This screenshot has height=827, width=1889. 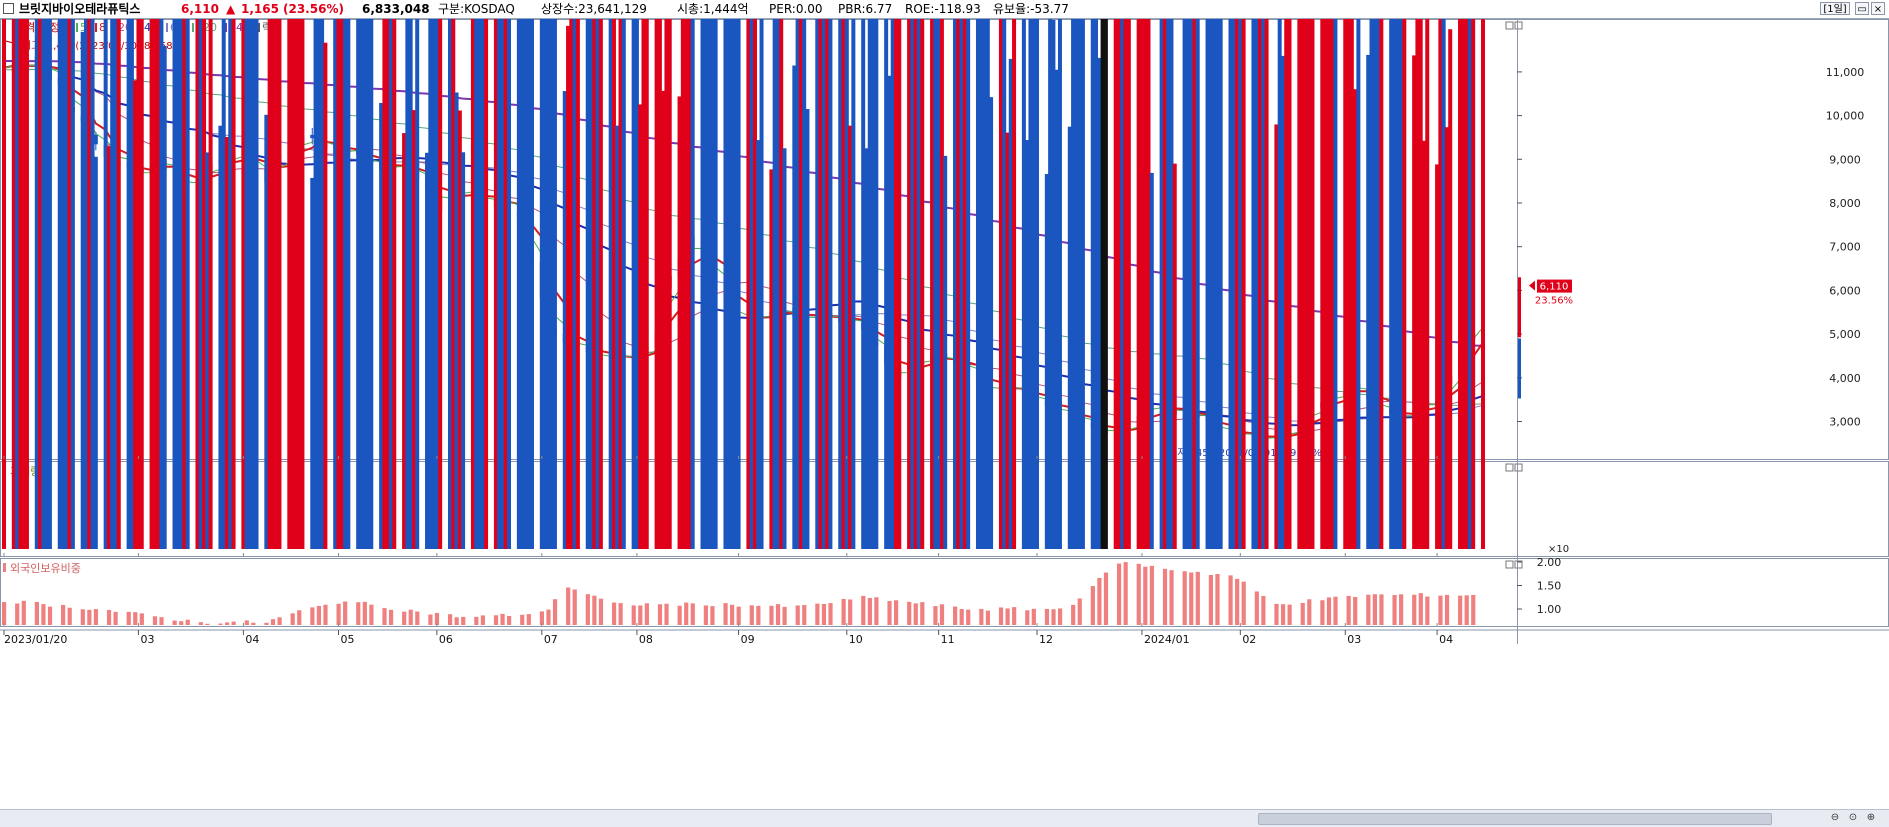 What do you see at coordinates (1878, 8) in the screenshot?
I see `close-icon: ×` at bounding box center [1878, 8].